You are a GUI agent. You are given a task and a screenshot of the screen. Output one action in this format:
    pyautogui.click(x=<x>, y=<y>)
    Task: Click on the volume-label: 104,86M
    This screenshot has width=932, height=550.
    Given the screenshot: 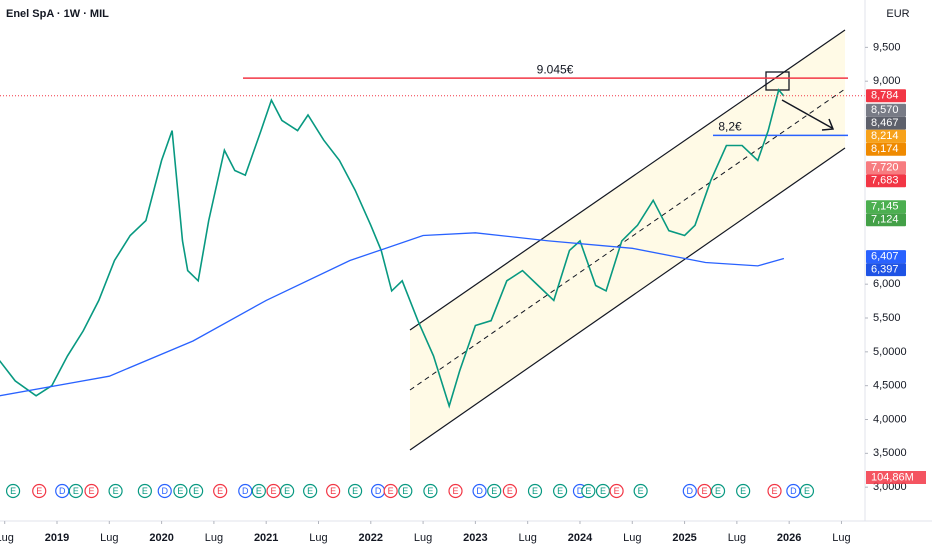 What is the action you would take?
    pyautogui.click(x=892, y=477)
    